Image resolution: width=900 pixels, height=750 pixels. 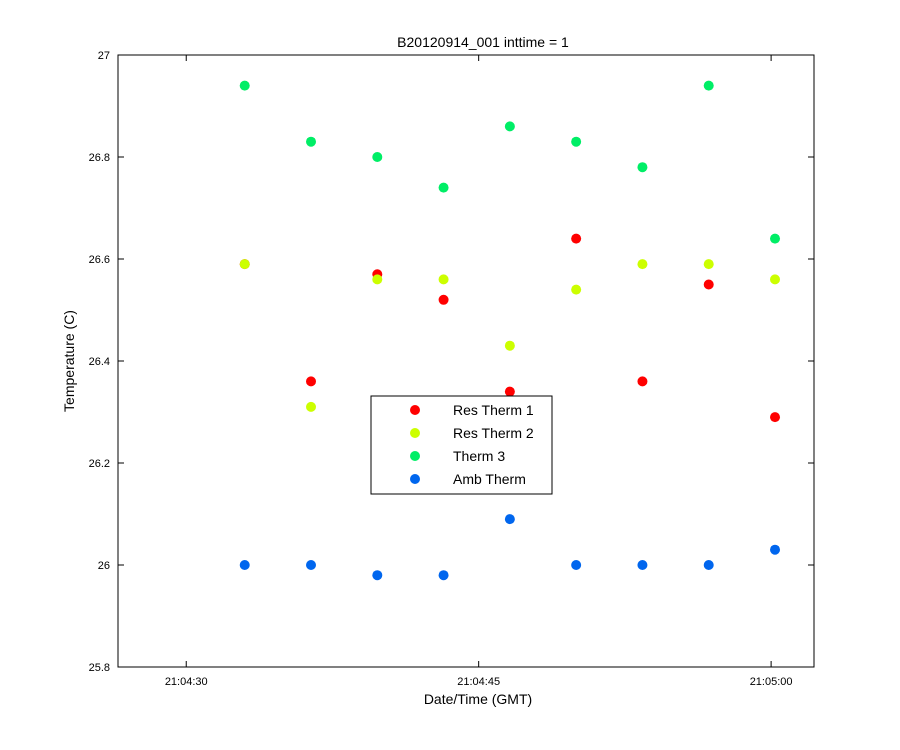 What do you see at coordinates (493, 433) in the screenshot?
I see `legend-label-res-therm-2: Res Therm 2` at bounding box center [493, 433].